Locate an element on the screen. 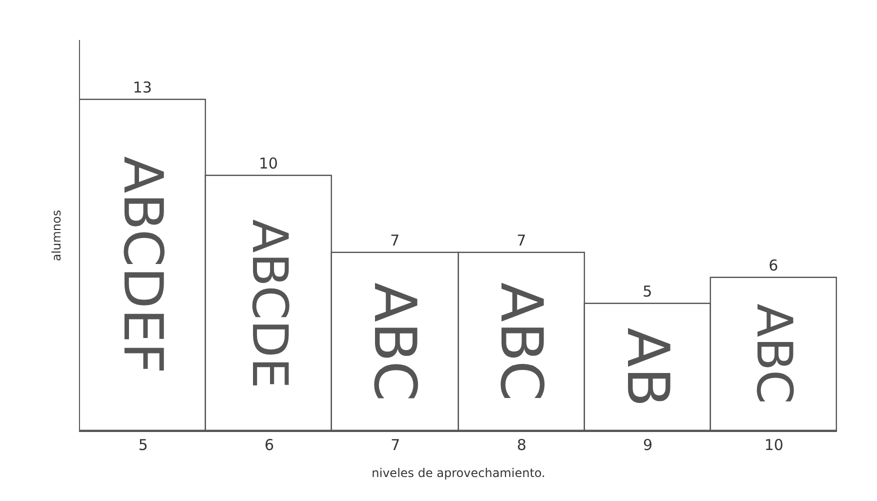 This screenshot has height=501, width=877. data-label: 10 is located at coordinates (268, 163).